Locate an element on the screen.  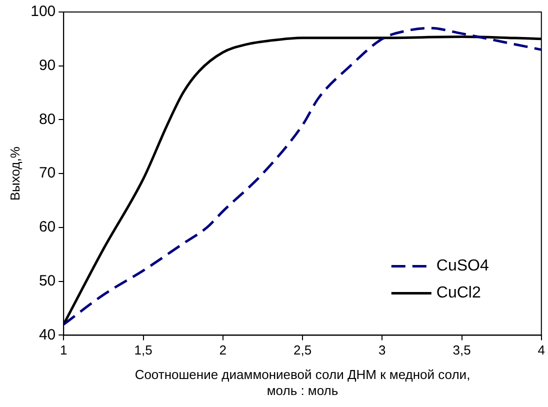
y-tick-label: 40 is located at coordinates (47, 335).